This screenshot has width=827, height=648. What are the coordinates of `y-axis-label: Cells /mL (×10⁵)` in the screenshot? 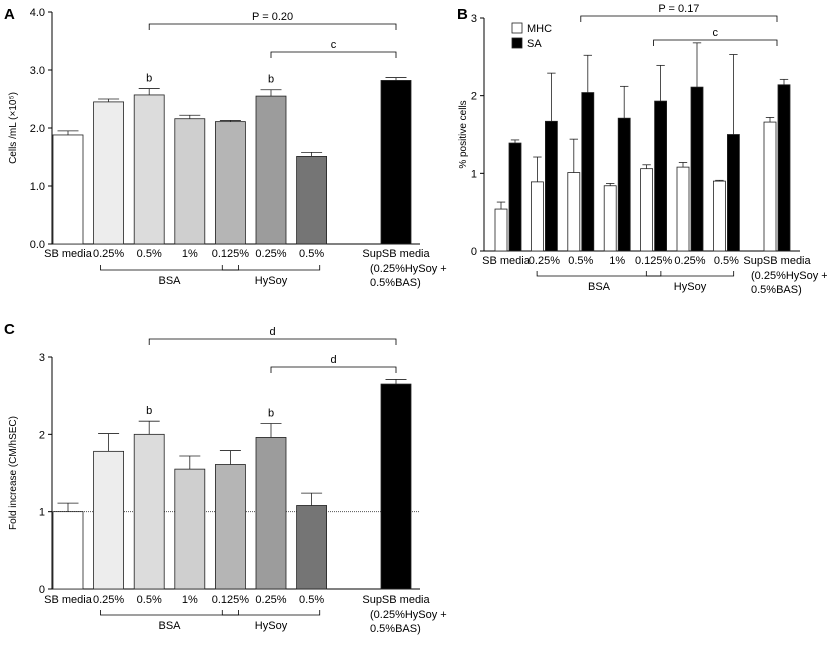 It's located at (13, 128).